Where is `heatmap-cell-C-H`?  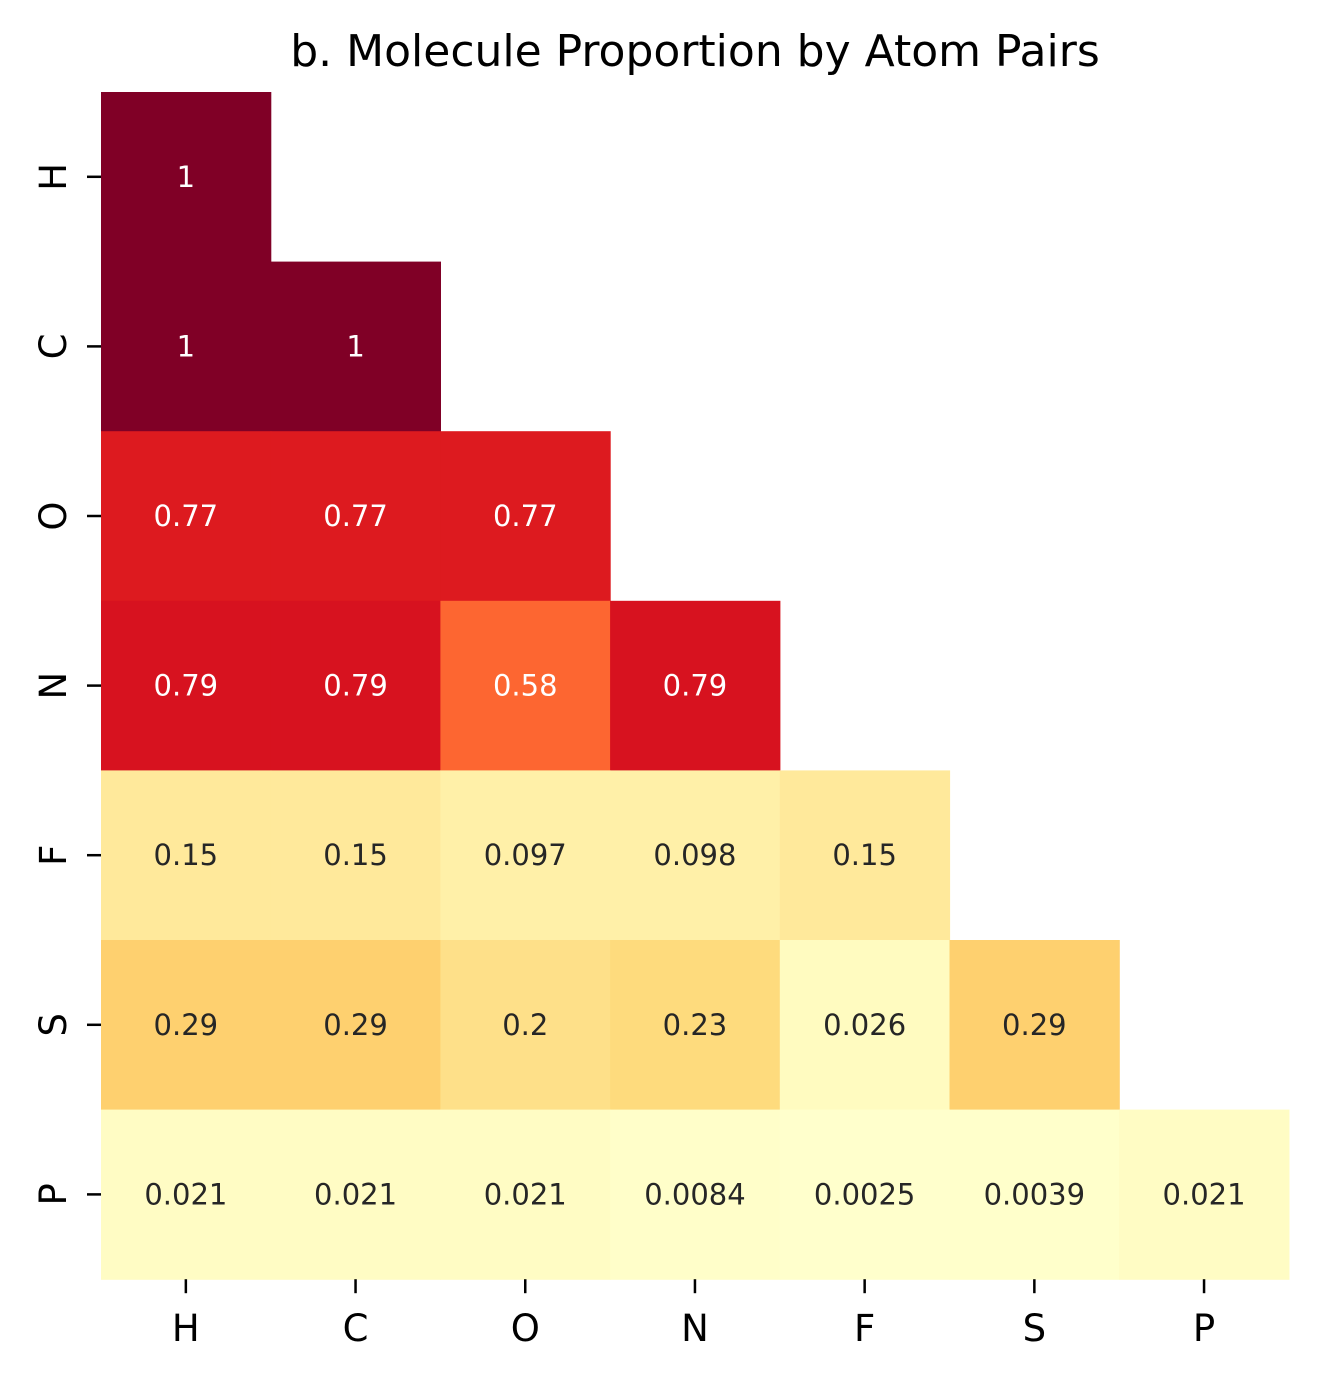
heatmap-cell-C-H is located at coordinates (186, 346).